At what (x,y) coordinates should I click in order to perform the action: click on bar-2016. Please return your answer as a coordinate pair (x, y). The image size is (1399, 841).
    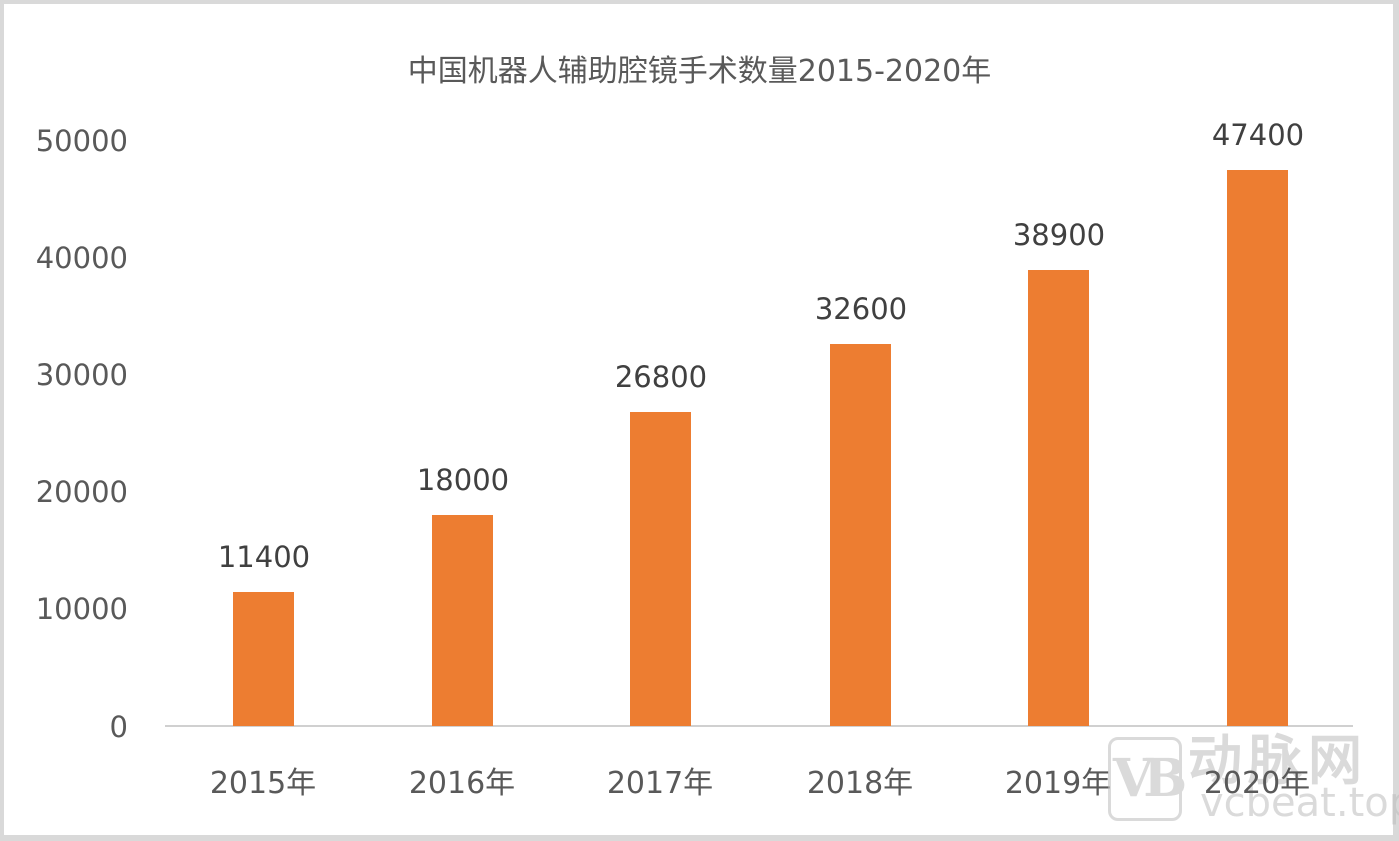
    Looking at the image, I should click on (462, 620).